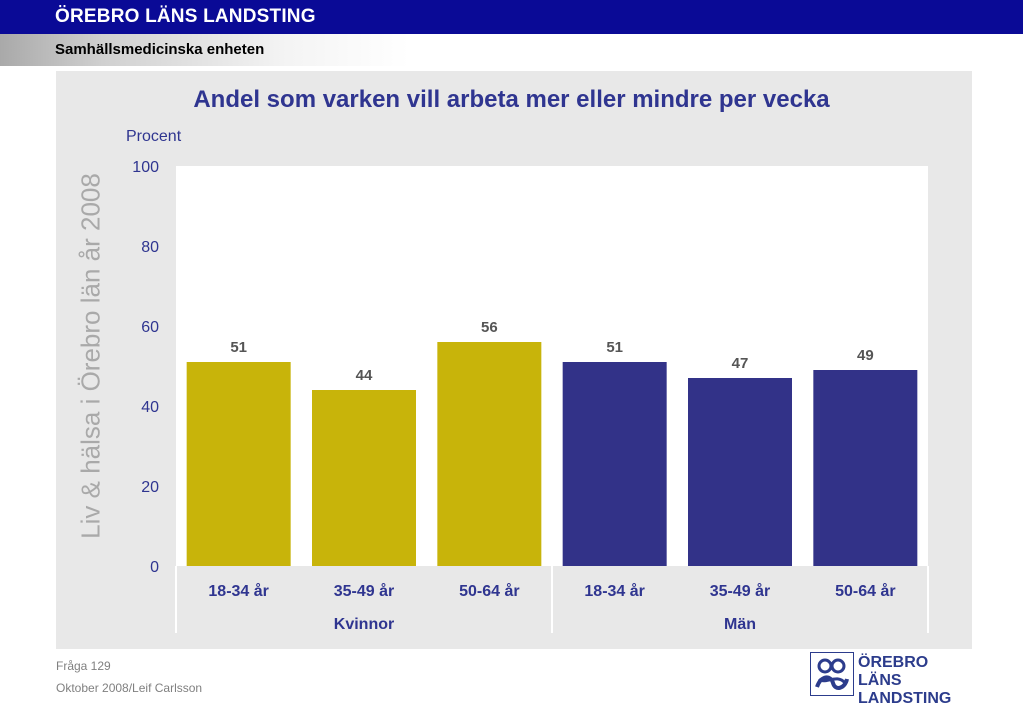 The height and width of the screenshot is (708, 1023). What do you see at coordinates (129, 688) in the screenshot?
I see `date-author: Oktober 2008/Leif Carlsson` at bounding box center [129, 688].